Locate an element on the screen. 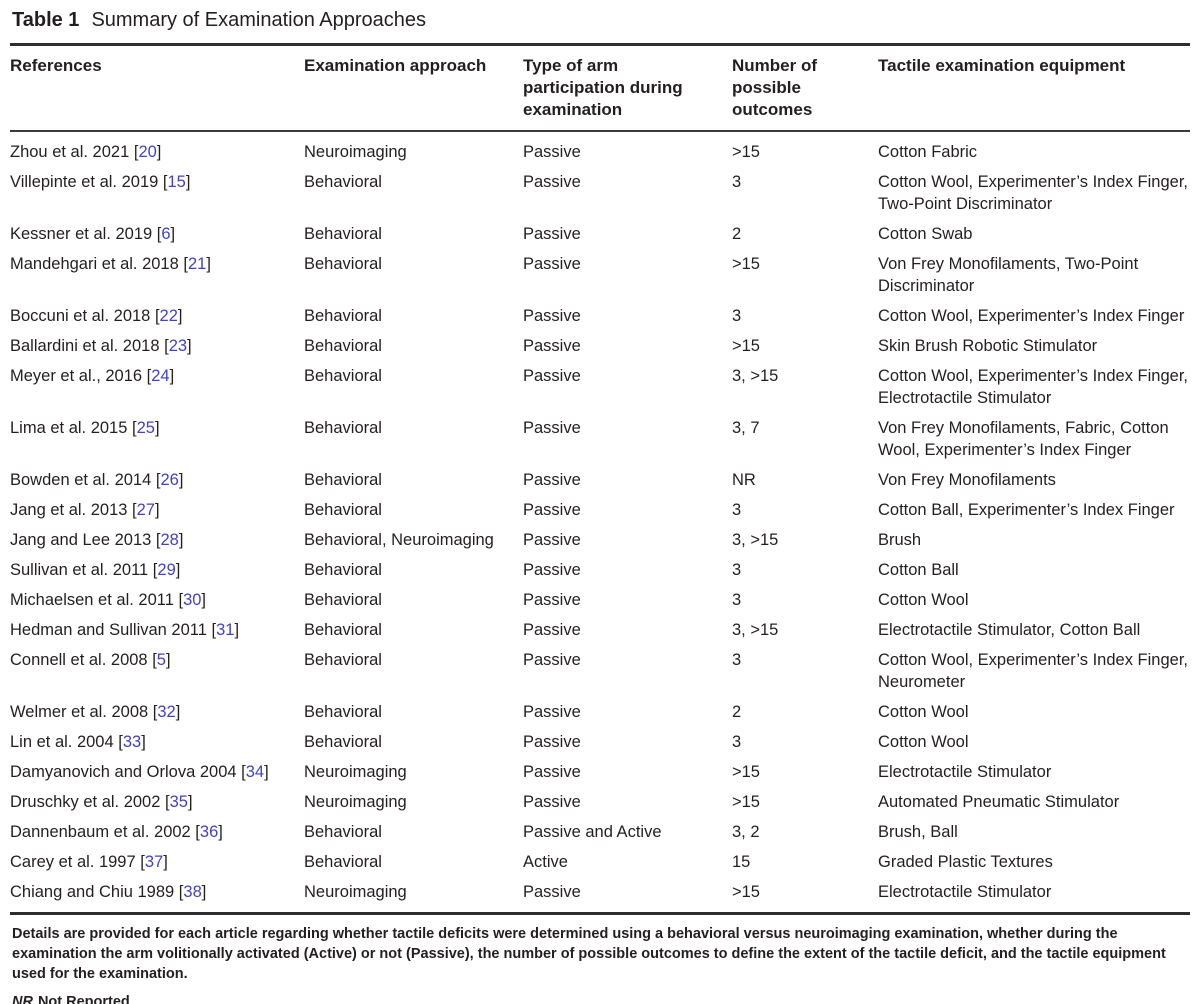 This screenshot has width=1200, height=1004. approach-cell: Behavioral, Neuroimaging is located at coordinates (399, 540).